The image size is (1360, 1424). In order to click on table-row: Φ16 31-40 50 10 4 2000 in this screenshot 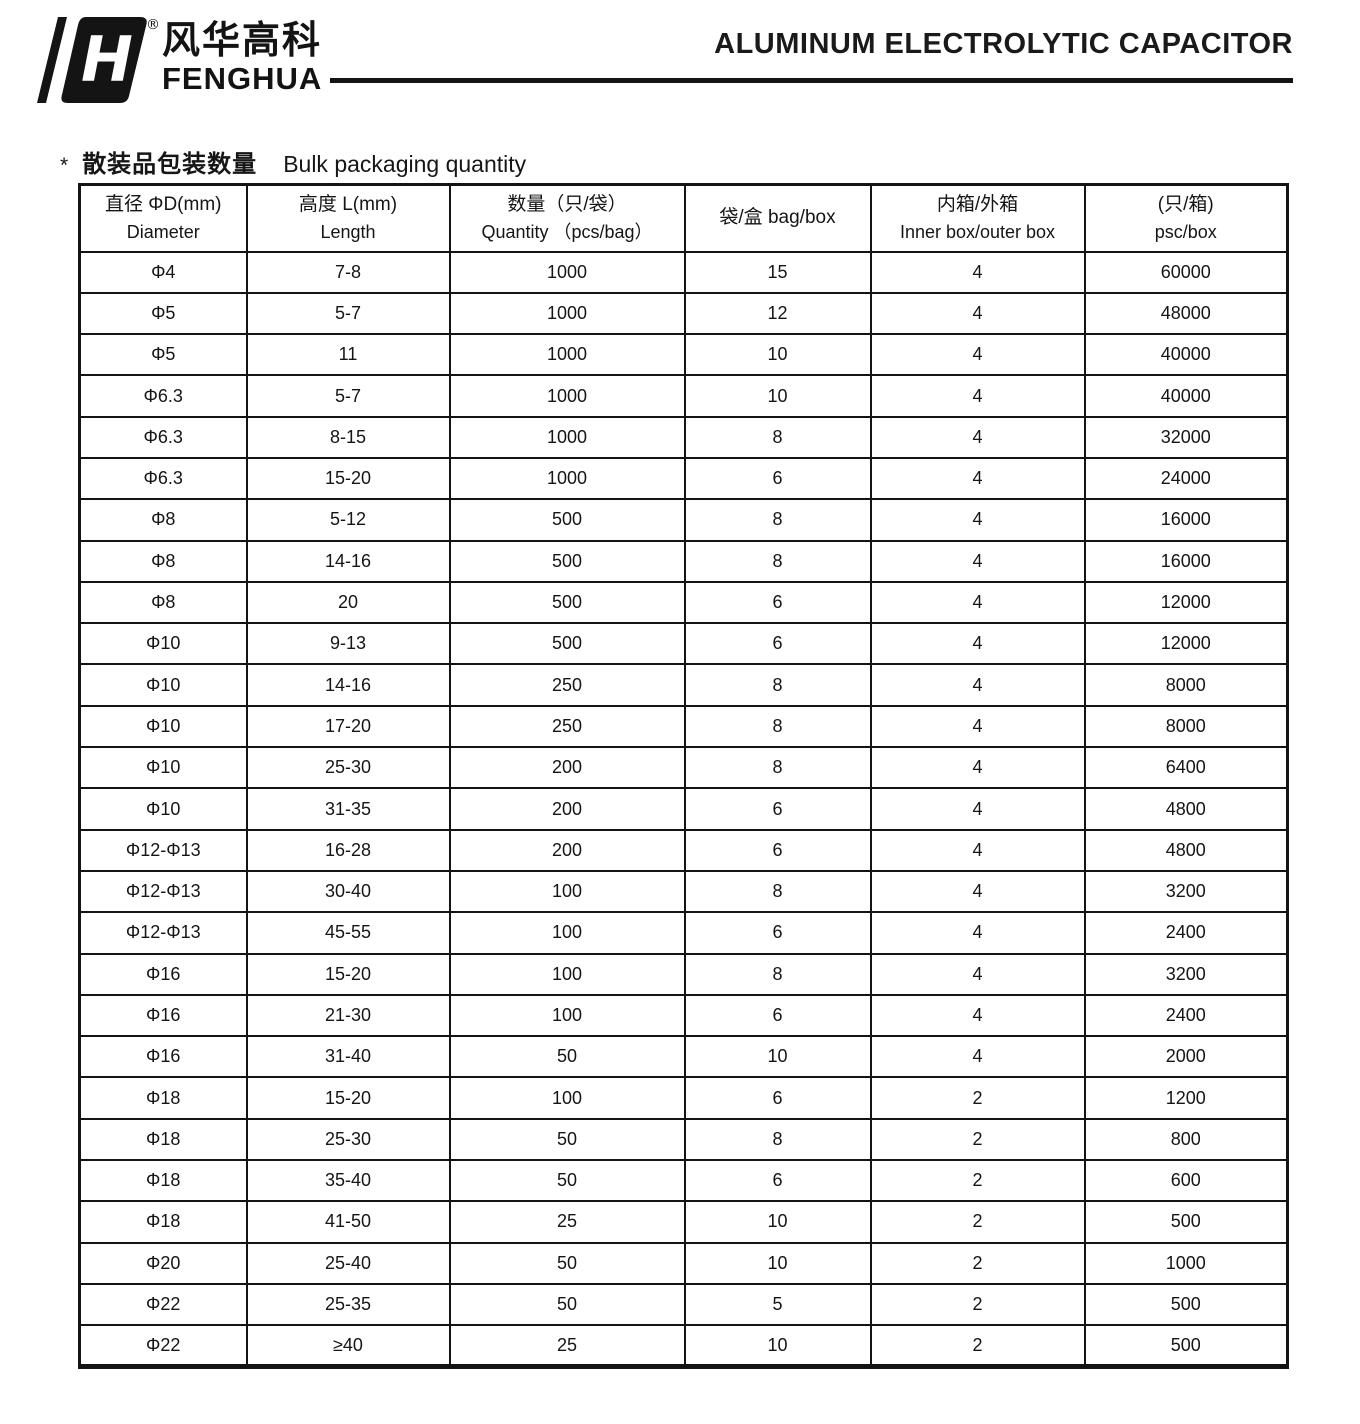, I will do `click(683, 1057)`.